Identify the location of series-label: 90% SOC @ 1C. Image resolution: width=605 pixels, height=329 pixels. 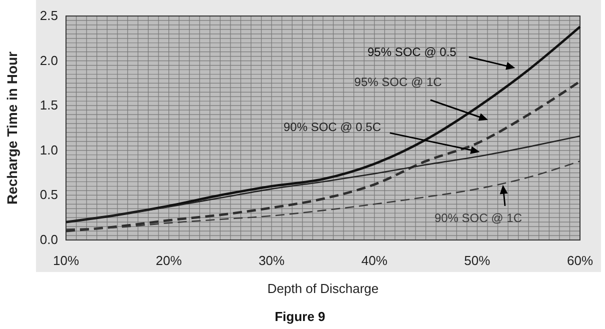
(478, 218).